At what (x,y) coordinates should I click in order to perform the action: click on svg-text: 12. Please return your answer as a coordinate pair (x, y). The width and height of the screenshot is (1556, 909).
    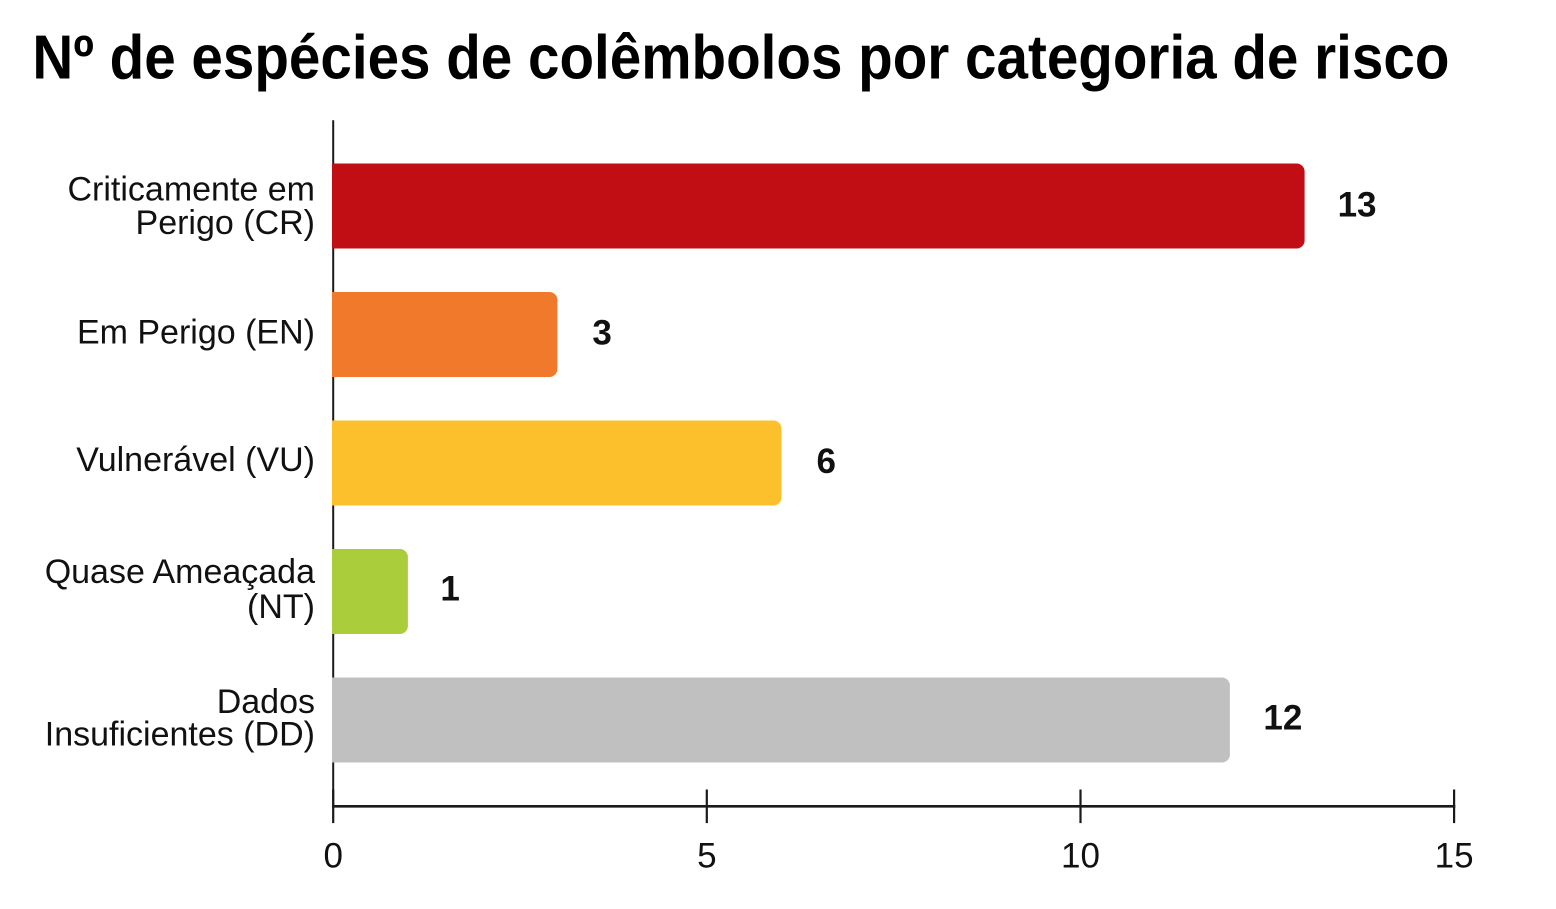
    Looking at the image, I should click on (1282, 718).